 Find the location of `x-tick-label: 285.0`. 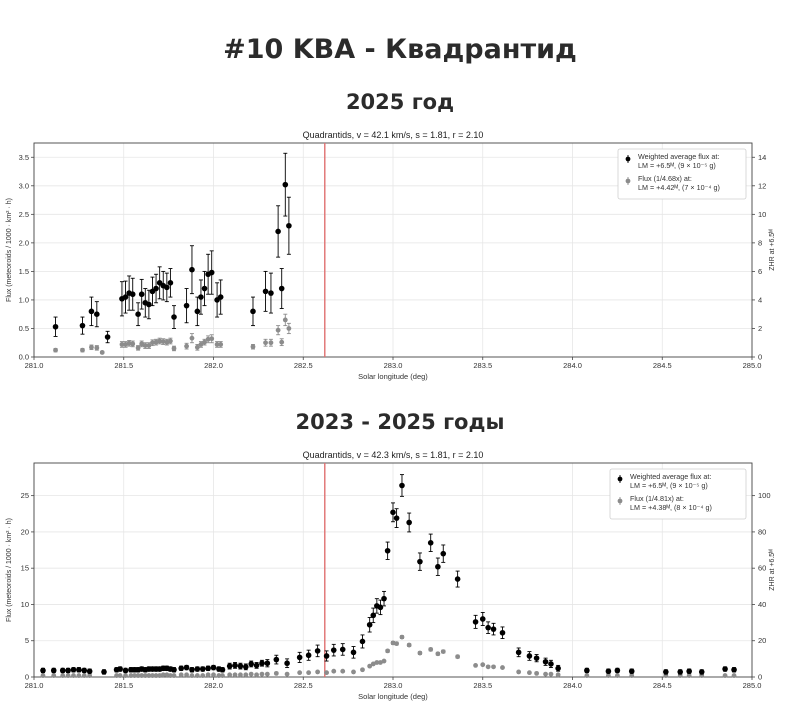

x-tick-label: 285.0 is located at coordinates (752, 685).